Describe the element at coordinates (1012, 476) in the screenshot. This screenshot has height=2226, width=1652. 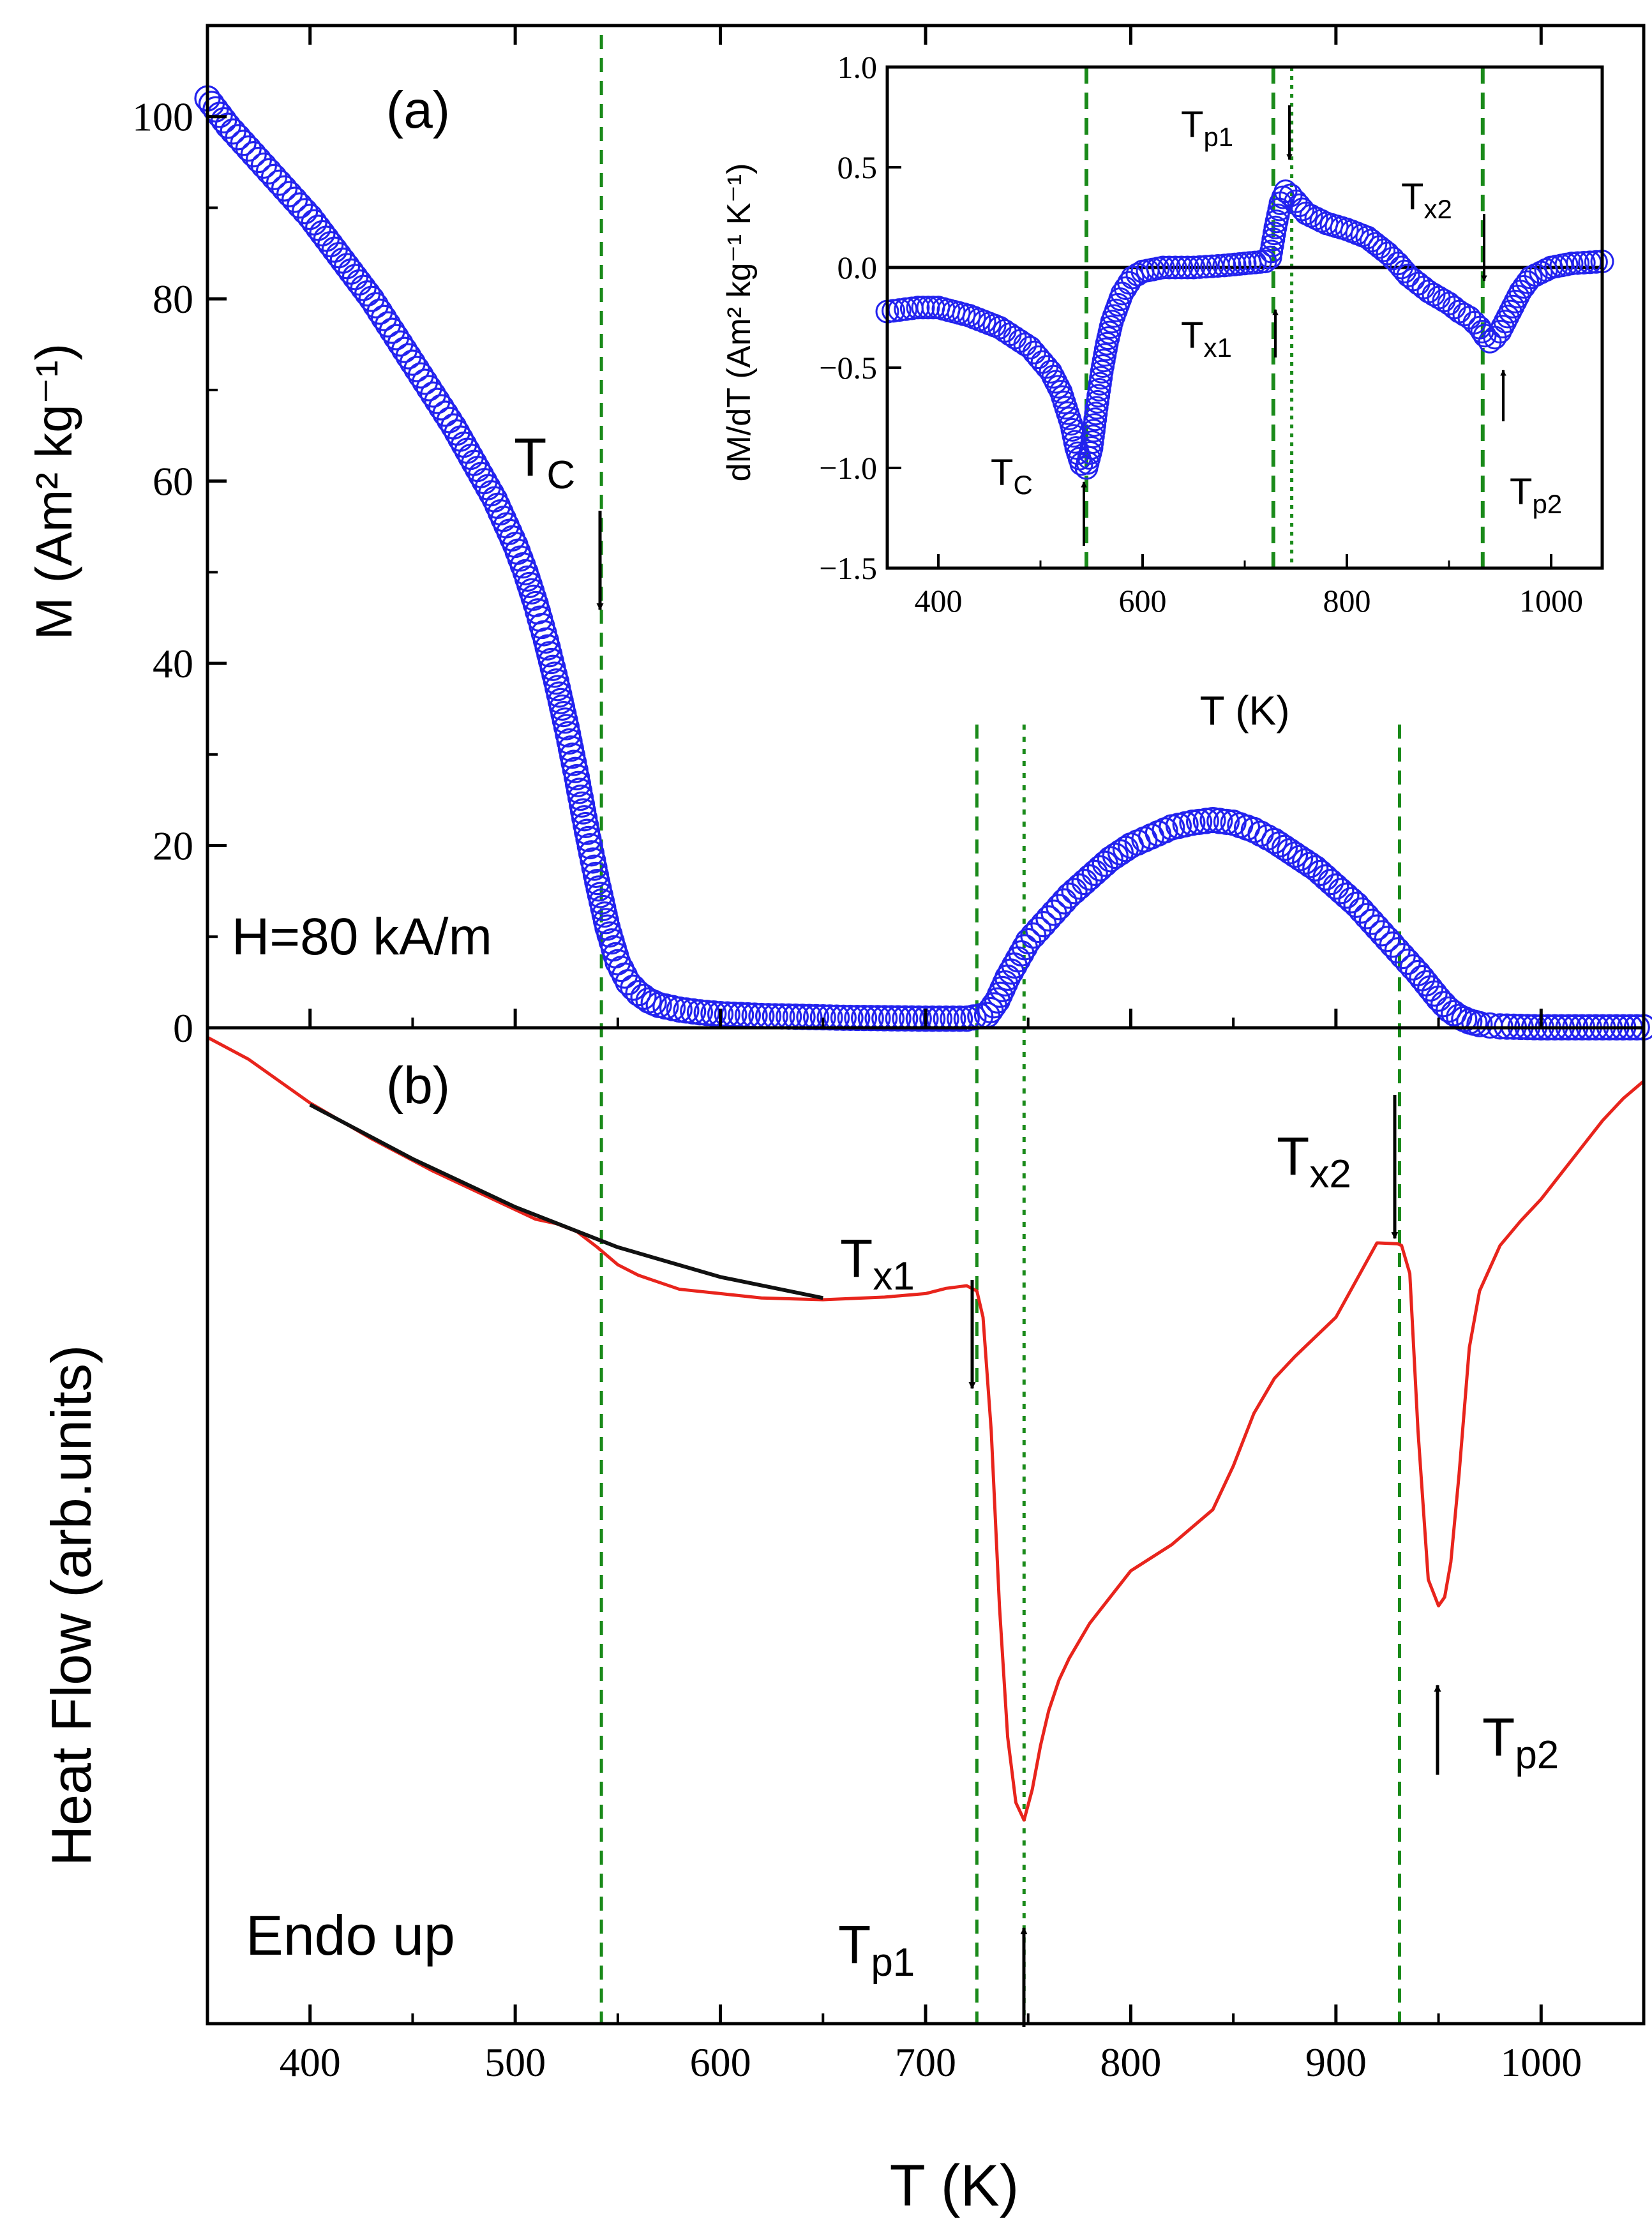
I see `annotation-inset-tc: TC` at that location.